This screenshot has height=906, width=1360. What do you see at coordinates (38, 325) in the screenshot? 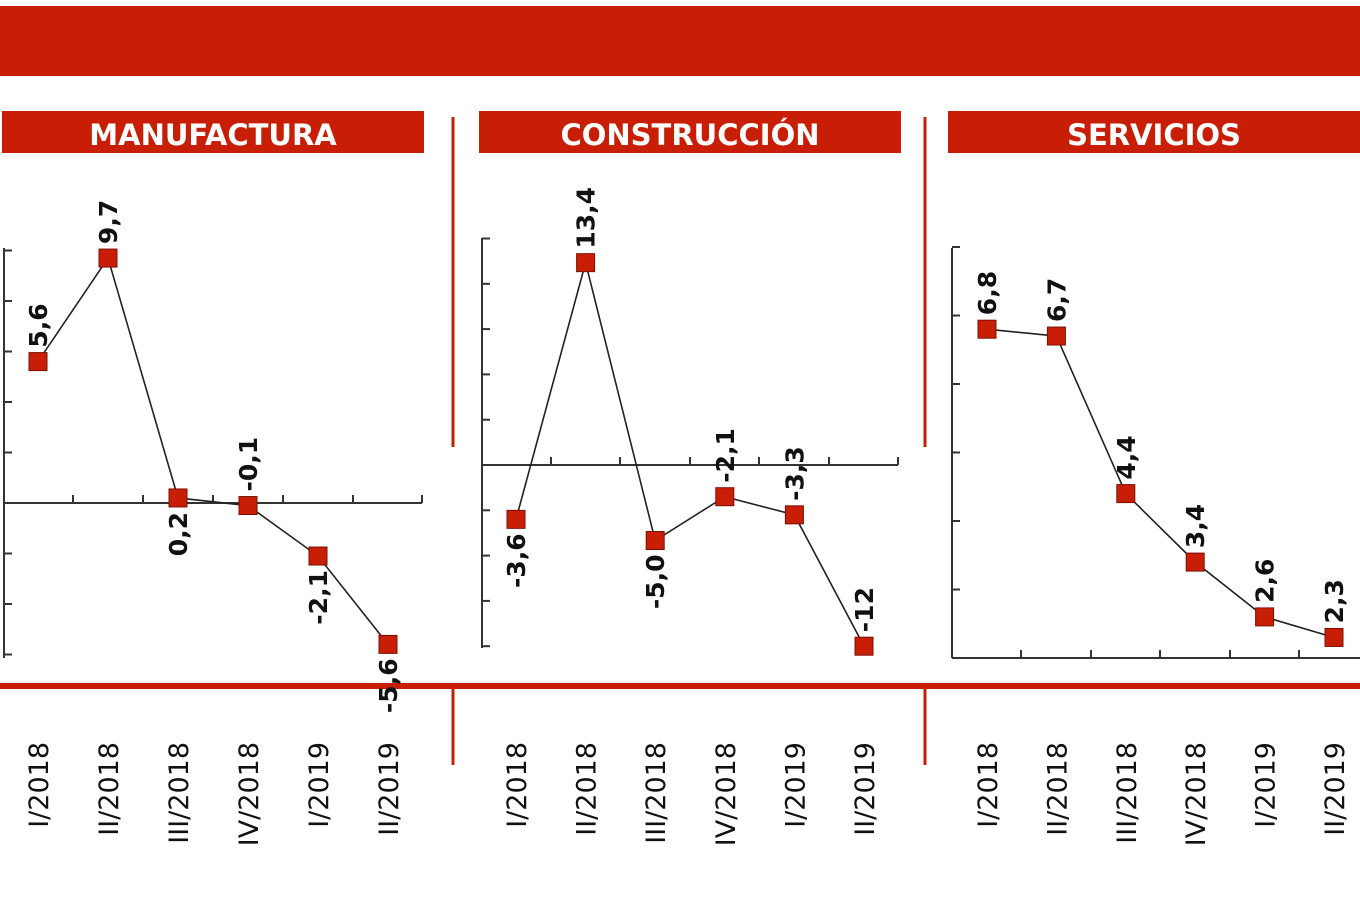
I see `data-label: 5,6` at bounding box center [38, 325].